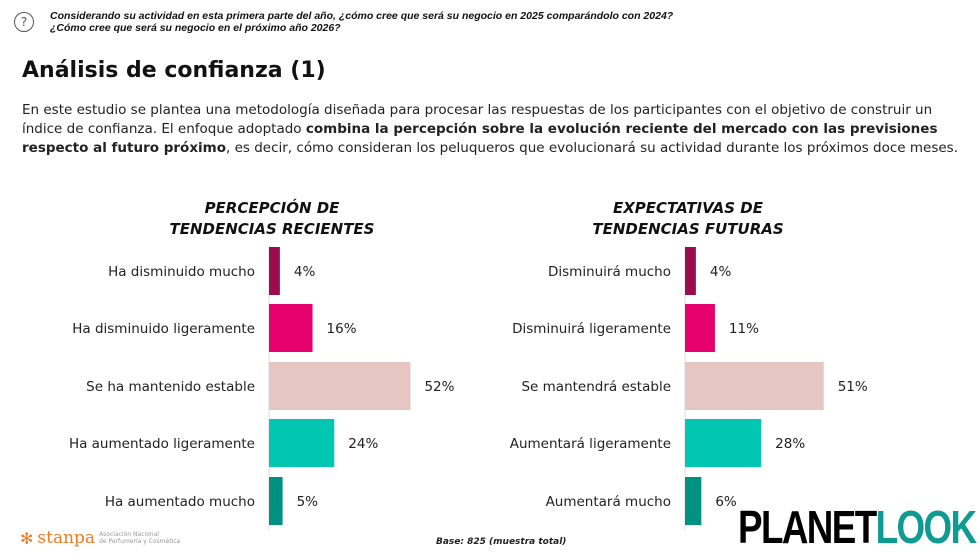 This screenshot has height=560, width=980. I want to click on category-label: Disminuirá mucho, so click(609, 272).